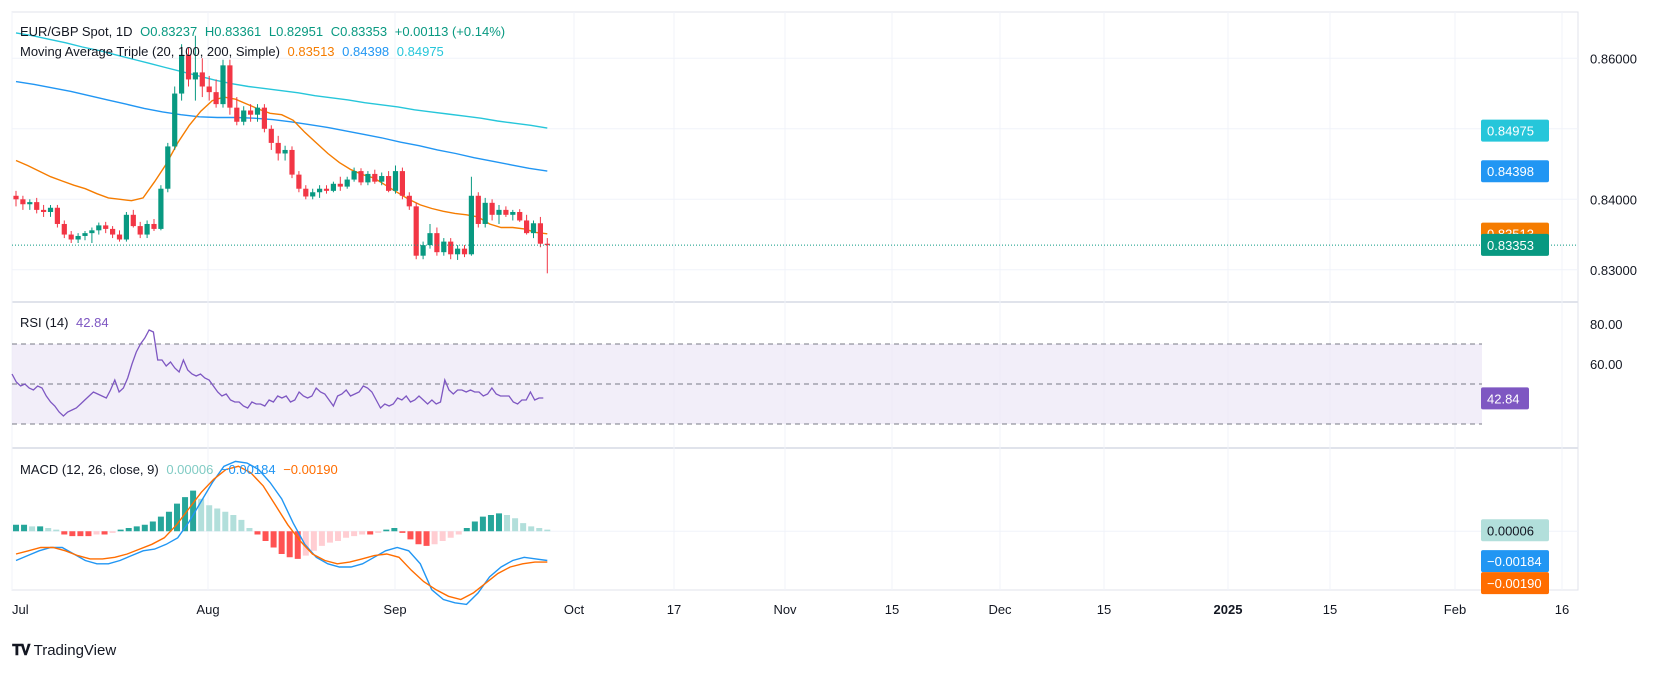  What do you see at coordinates (44, 322) in the screenshot?
I see `rsi-legend-label: RSI (14)` at bounding box center [44, 322].